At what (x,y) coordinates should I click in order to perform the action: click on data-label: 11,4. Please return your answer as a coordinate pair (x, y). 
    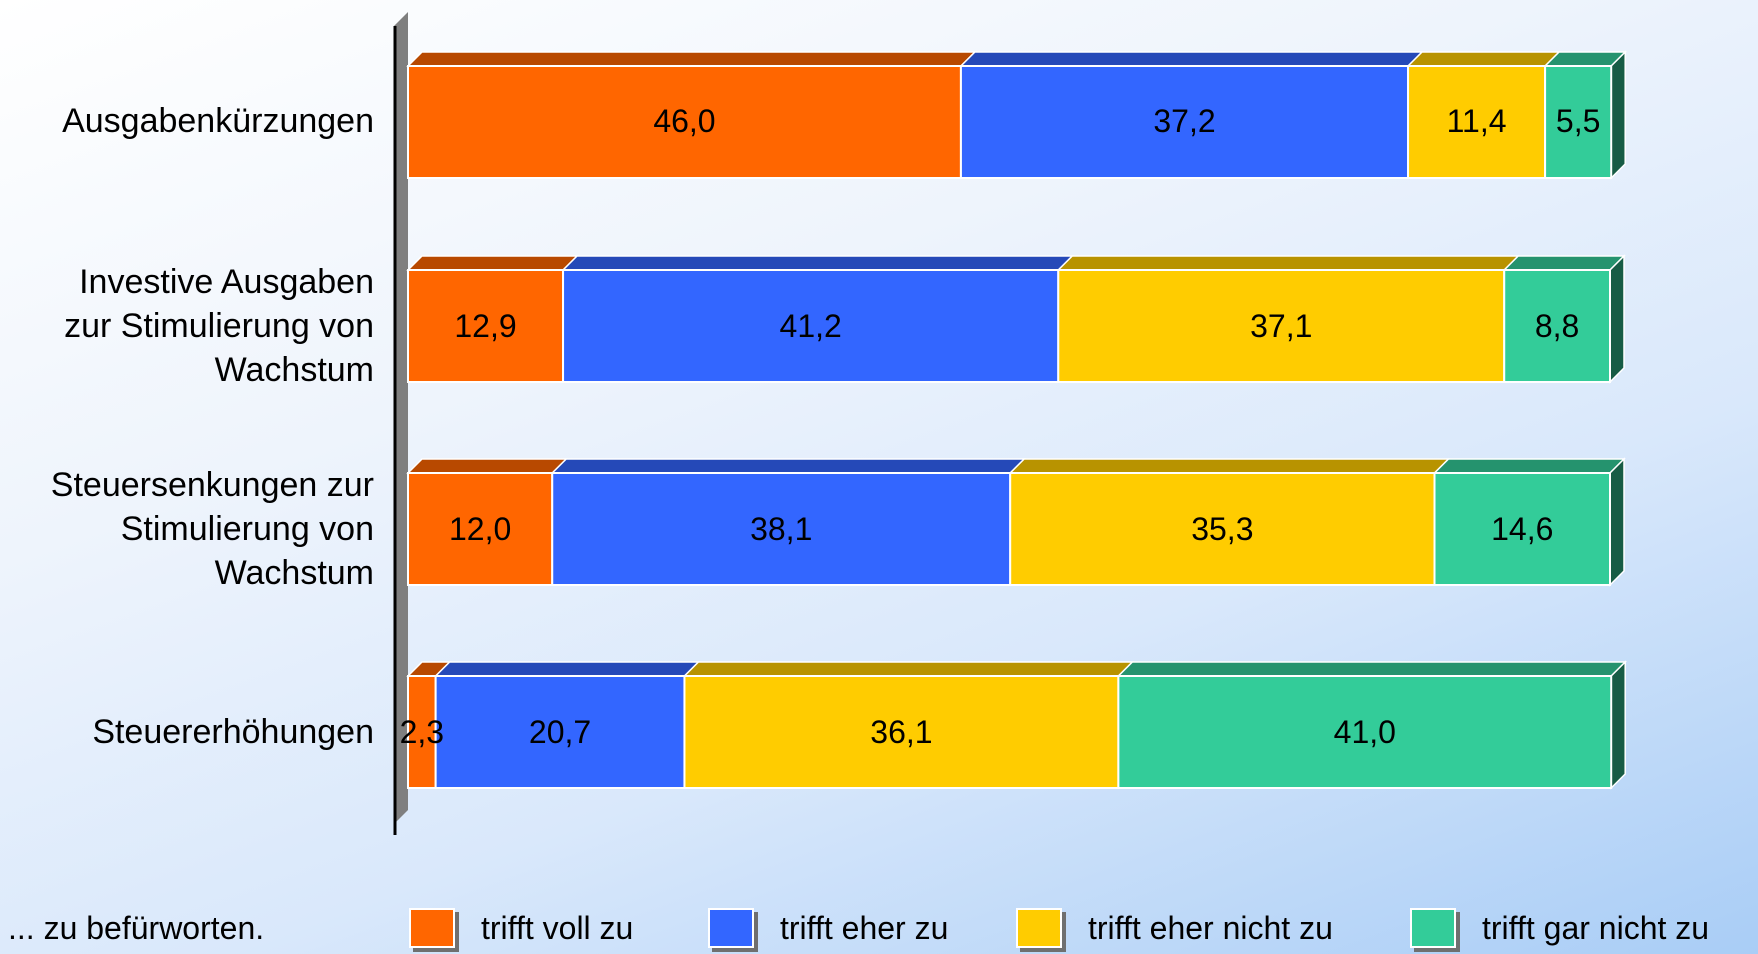
    Looking at the image, I should click on (1477, 121).